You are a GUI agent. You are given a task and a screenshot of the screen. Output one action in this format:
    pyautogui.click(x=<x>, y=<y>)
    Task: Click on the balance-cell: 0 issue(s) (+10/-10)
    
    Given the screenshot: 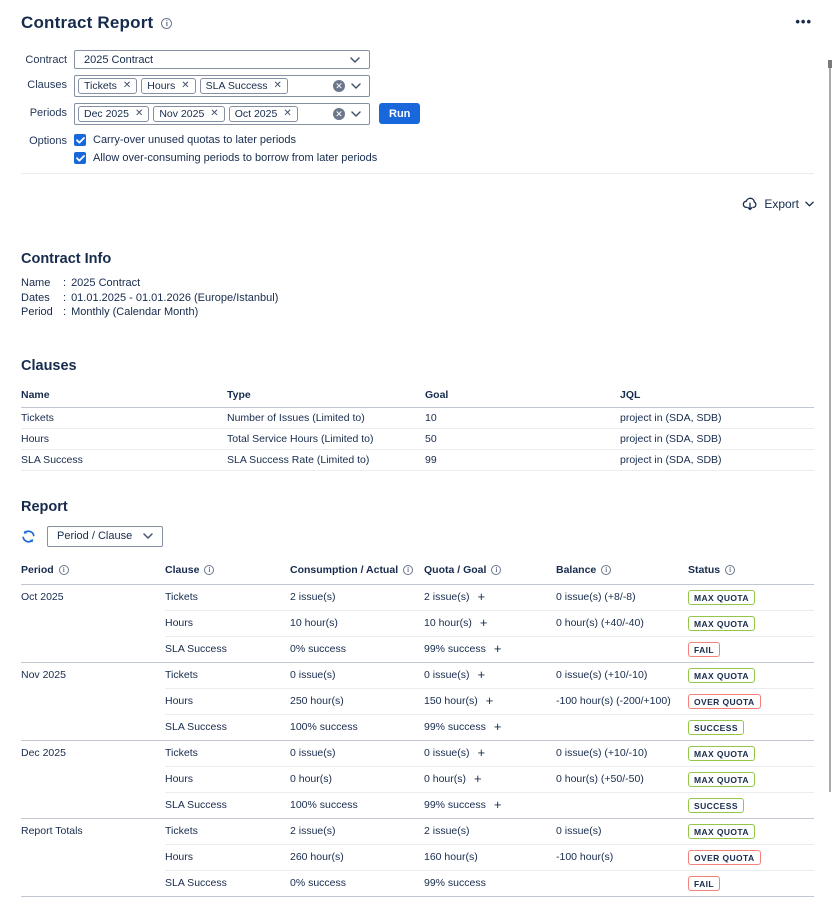 What is the action you would take?
    pyautogui.click(x=622, y=674)
    